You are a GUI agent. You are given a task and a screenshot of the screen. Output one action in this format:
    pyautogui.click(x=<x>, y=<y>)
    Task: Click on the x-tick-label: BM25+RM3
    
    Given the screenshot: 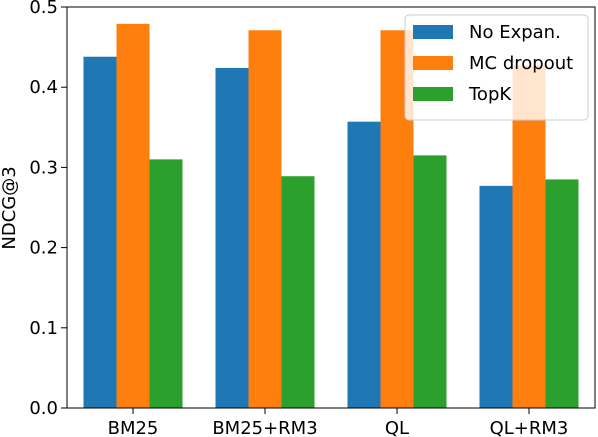 What is the action you would take?
    pyautogui.click(x=264, y=427)
    